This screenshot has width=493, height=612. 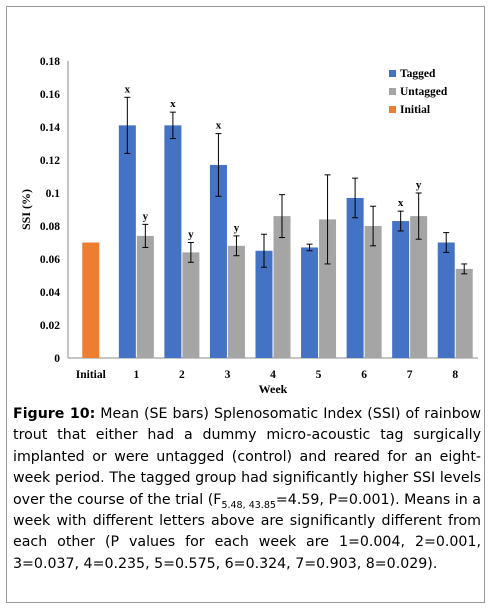 What do you see at coordinates (50, 62) in the screenshot?
I see `y-tick-label: 0.18` at bounding box center [50, 62].